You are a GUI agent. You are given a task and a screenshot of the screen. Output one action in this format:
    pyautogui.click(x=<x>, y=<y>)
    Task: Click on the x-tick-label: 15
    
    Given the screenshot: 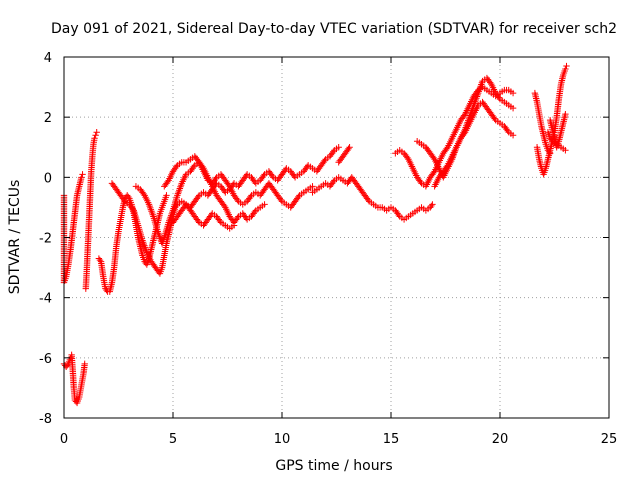 What is the action you would take?
    pyautogui.click(x=391, y=439)
    